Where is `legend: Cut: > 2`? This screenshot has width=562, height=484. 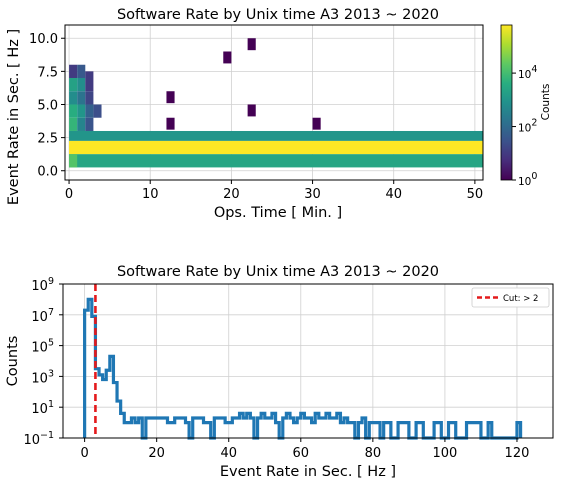
legend: Cut: > 2 is located at coordinates (510, 297).